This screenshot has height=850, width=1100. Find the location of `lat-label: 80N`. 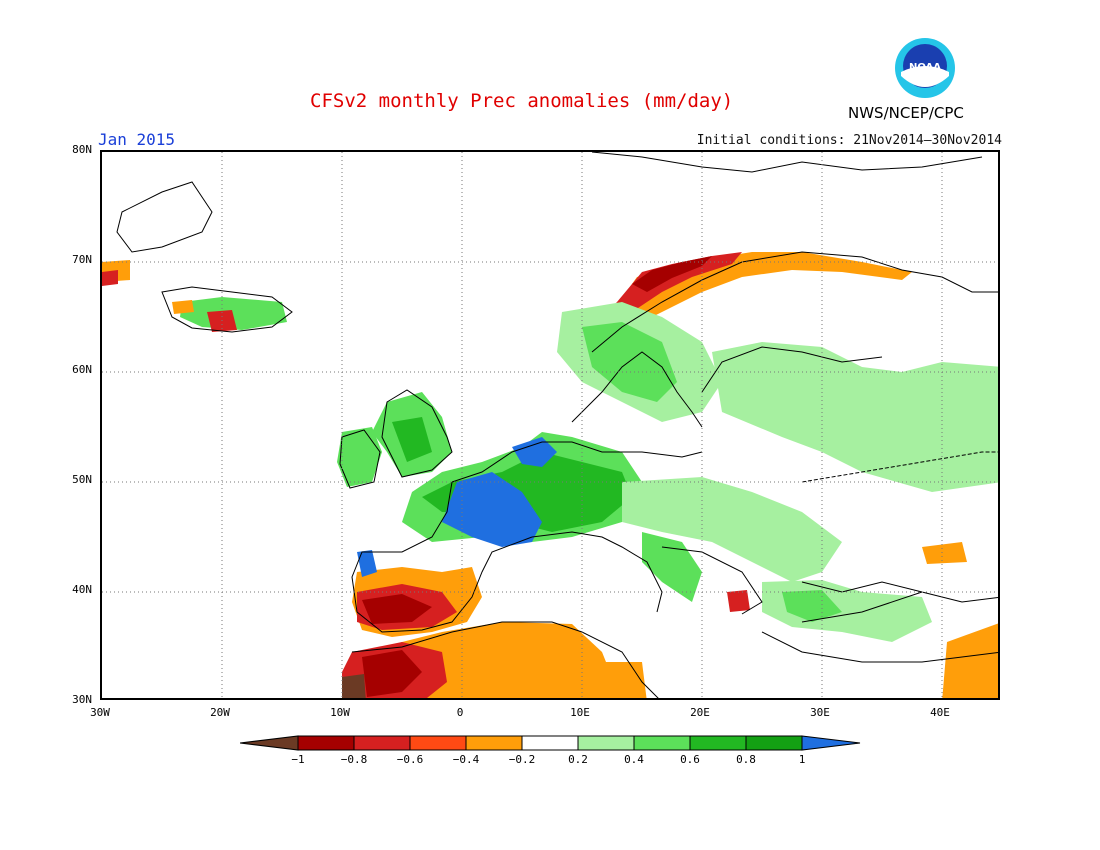

lat-label: 80N is located at coordinates (82, 149).